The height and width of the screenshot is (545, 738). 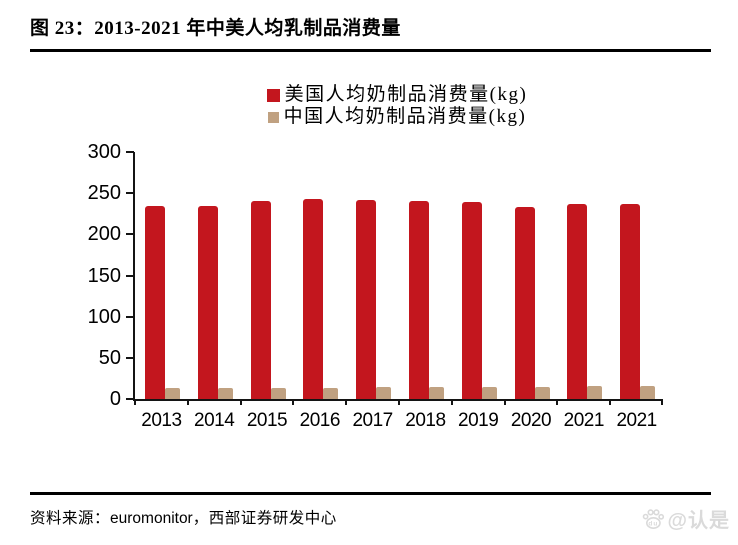 I want to click on watermark-text: @认是, so click(x=698, y=521).